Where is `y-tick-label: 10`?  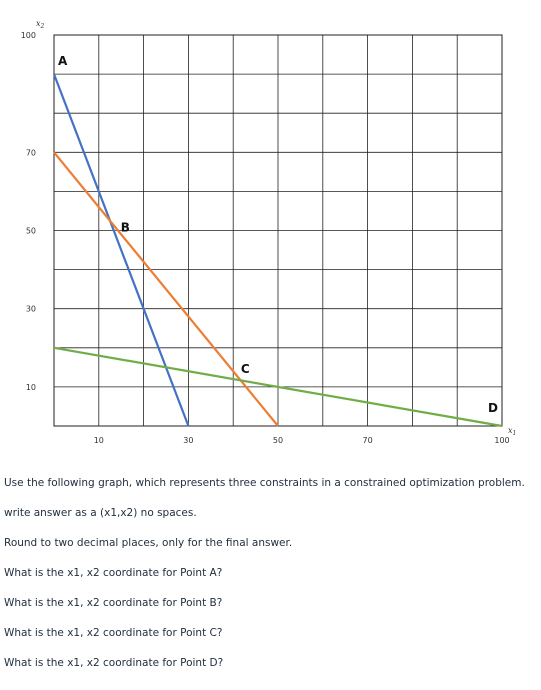
y-tick-label: 10 is located at coordinates (31, 387).